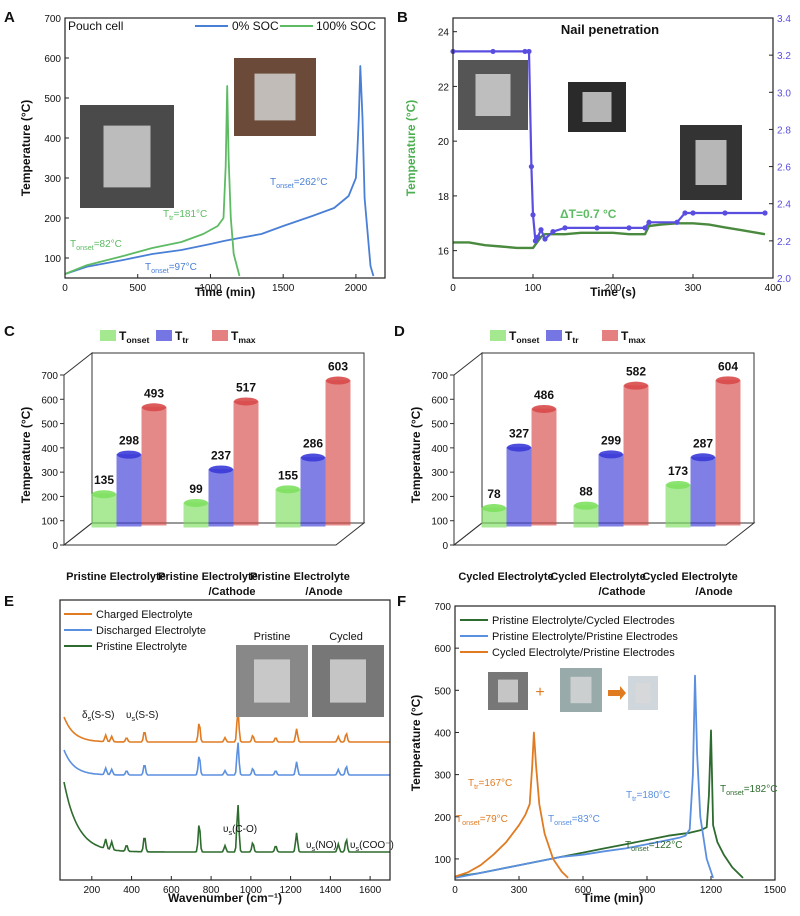 The width and height of the screenshot is (800, 916). What do you see at coordinates (131, 890) in the screenshot?
I see `x-tick-label: 400` at bounding box center [131, 890].